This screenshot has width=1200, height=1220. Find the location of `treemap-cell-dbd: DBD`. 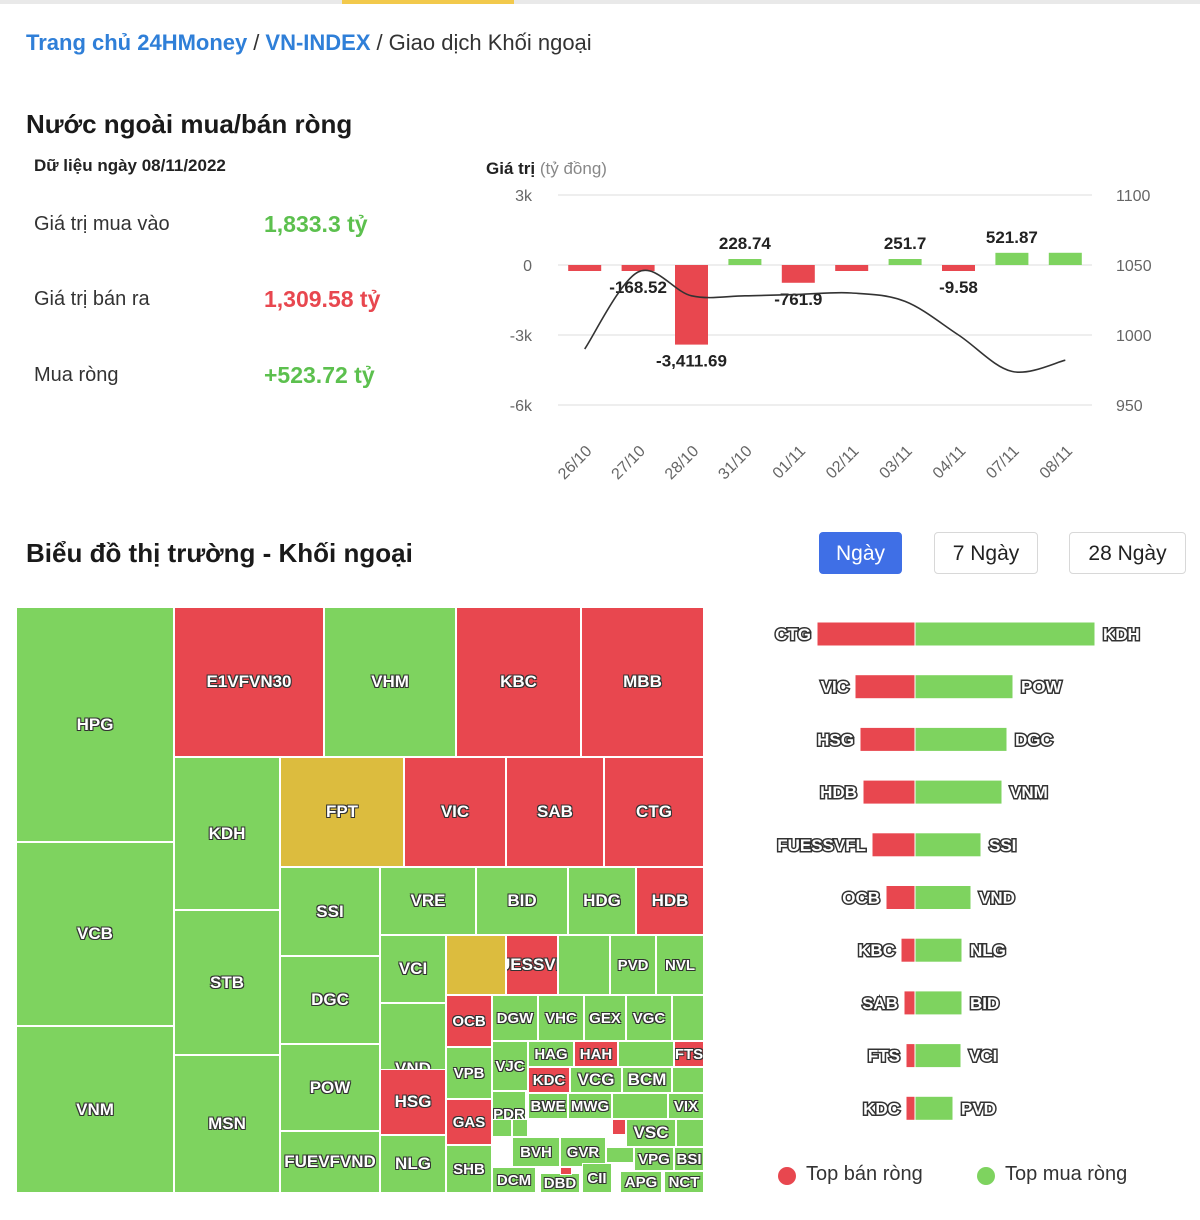

treemap-cell-dbd: DBD is located at coordinates (560, 1183).